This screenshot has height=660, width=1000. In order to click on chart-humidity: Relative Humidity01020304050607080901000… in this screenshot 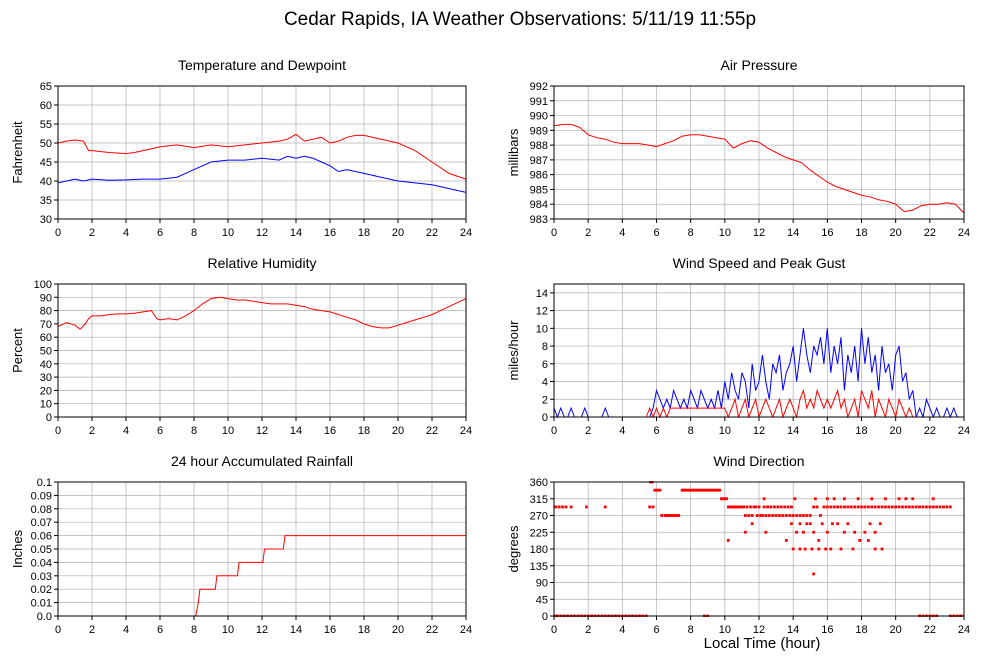, I will do `click(241, 346)`.